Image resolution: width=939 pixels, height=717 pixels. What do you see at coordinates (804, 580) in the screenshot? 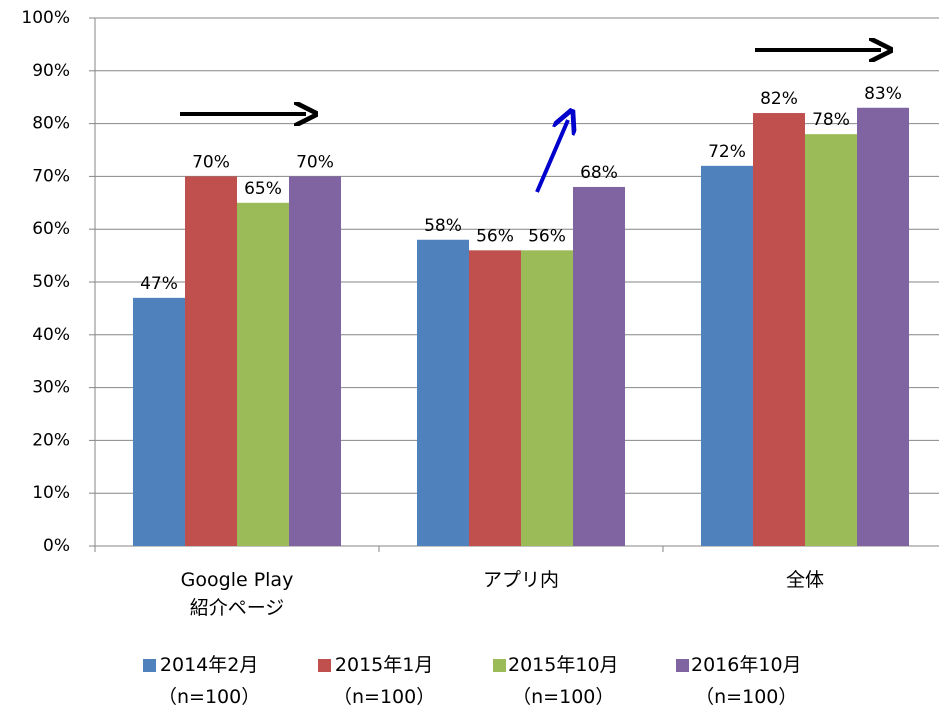
I see `x-tick-label: 全体` at bounding box center [804, 580].